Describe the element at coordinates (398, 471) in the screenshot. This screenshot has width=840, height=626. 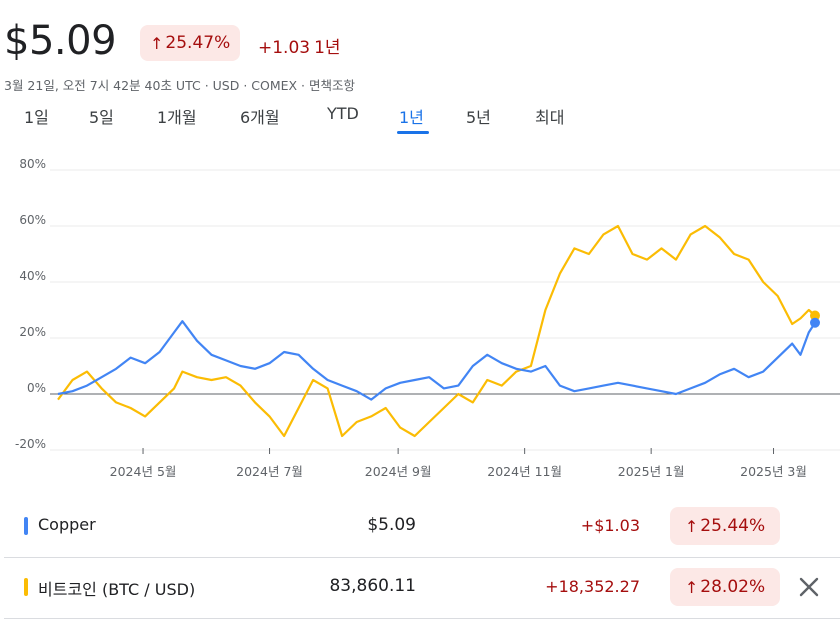
I see `x-tick-label: 2024년 9월` at that location.